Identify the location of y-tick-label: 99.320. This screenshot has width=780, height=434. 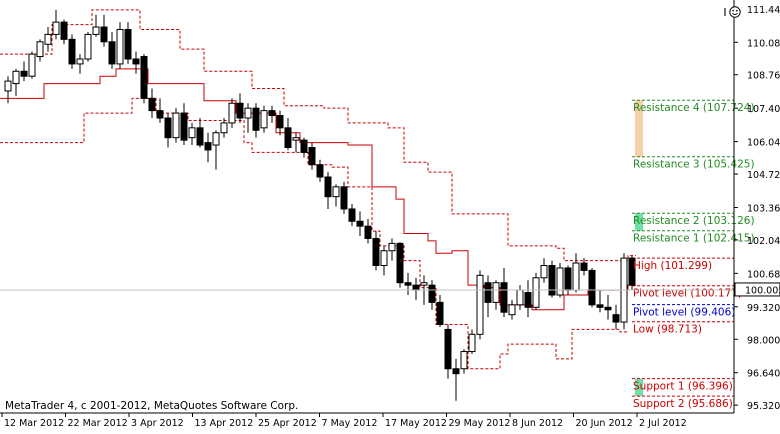
(763, 308).